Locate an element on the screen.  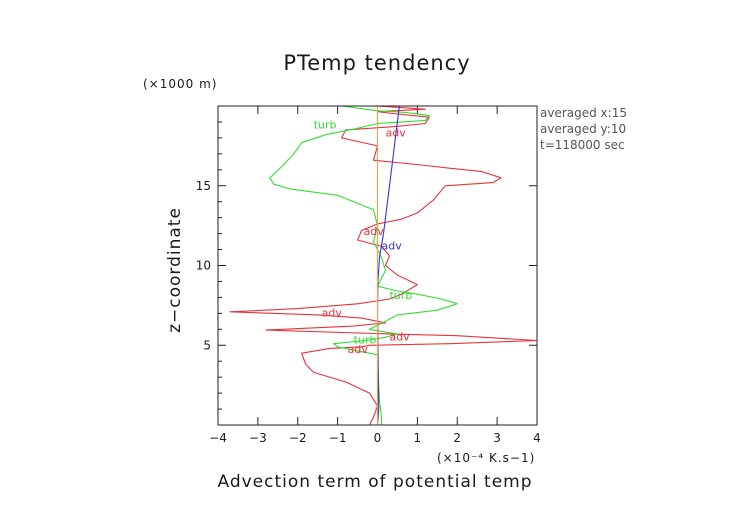
x-tick-label: 2 is located at coordinates (457, 438).